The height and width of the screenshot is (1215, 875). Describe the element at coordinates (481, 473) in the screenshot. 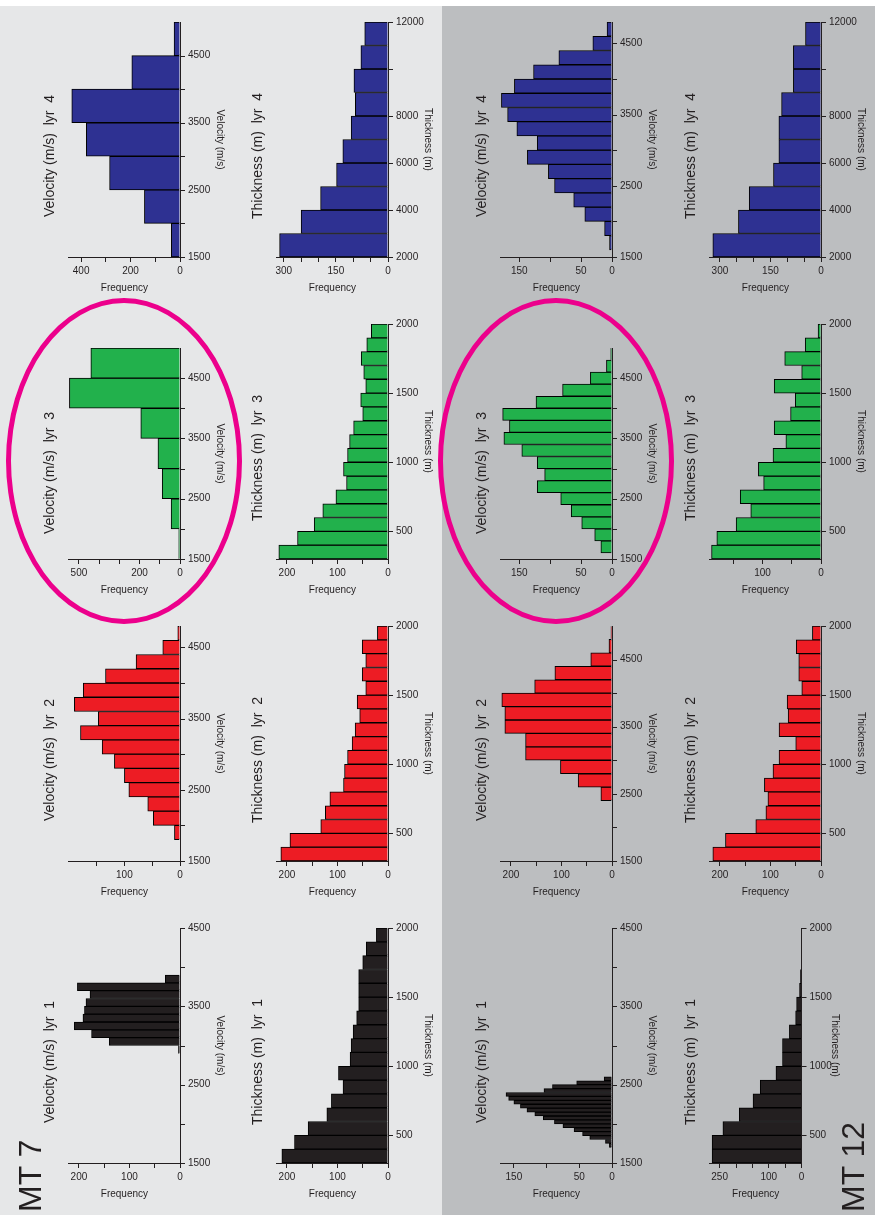

I see `text: Velocity (m/s) lyr 3` at that location.